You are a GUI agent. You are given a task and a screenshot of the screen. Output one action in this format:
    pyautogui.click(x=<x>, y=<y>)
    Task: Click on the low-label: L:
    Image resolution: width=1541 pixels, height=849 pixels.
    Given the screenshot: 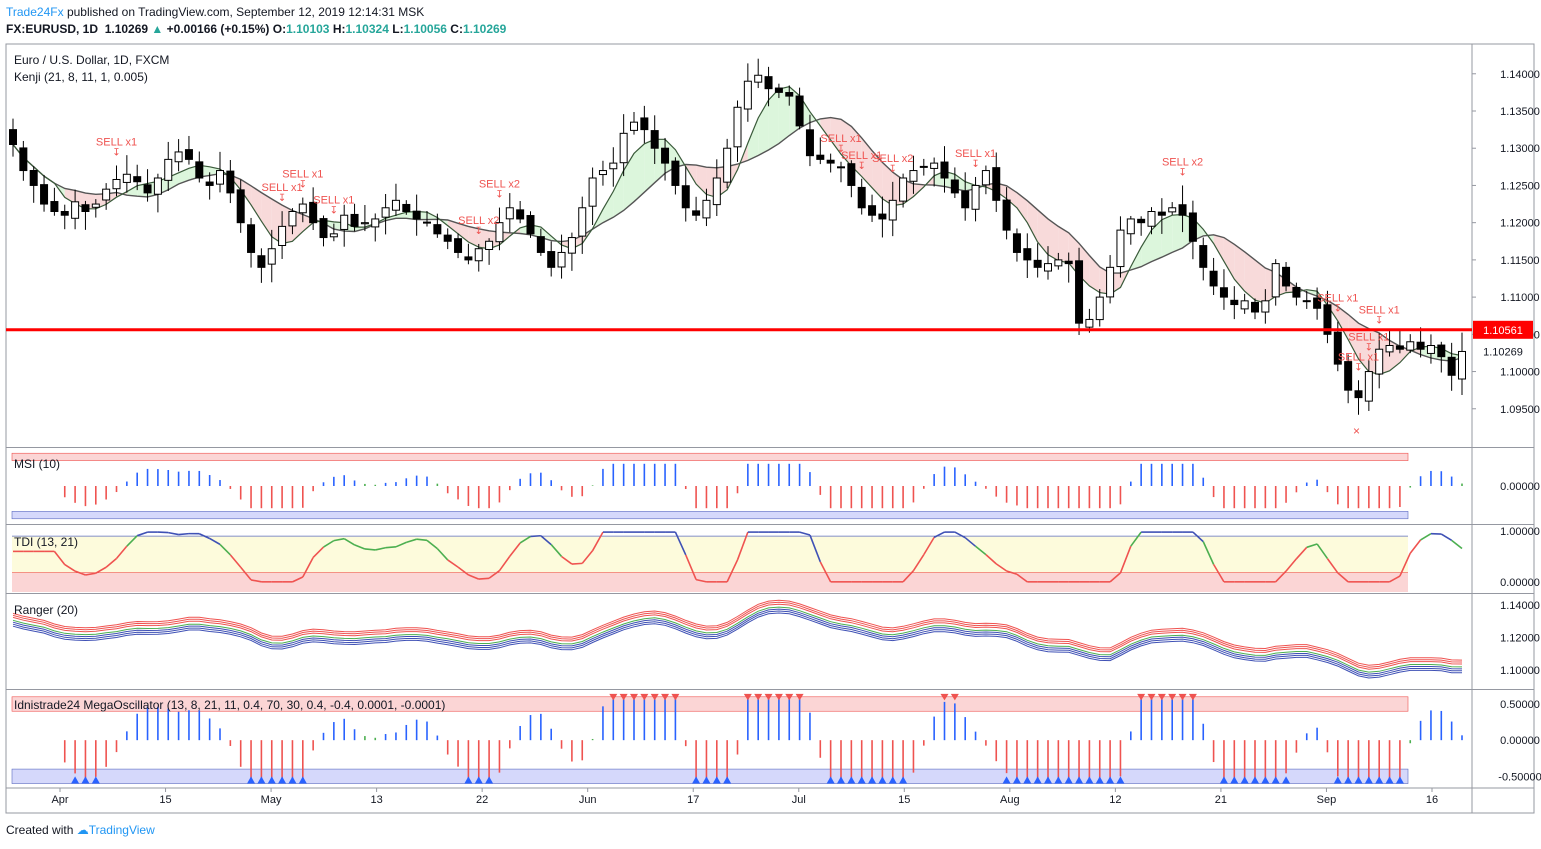 What is the action you would take?
    pyautogui.click(x=398, y=29)
    